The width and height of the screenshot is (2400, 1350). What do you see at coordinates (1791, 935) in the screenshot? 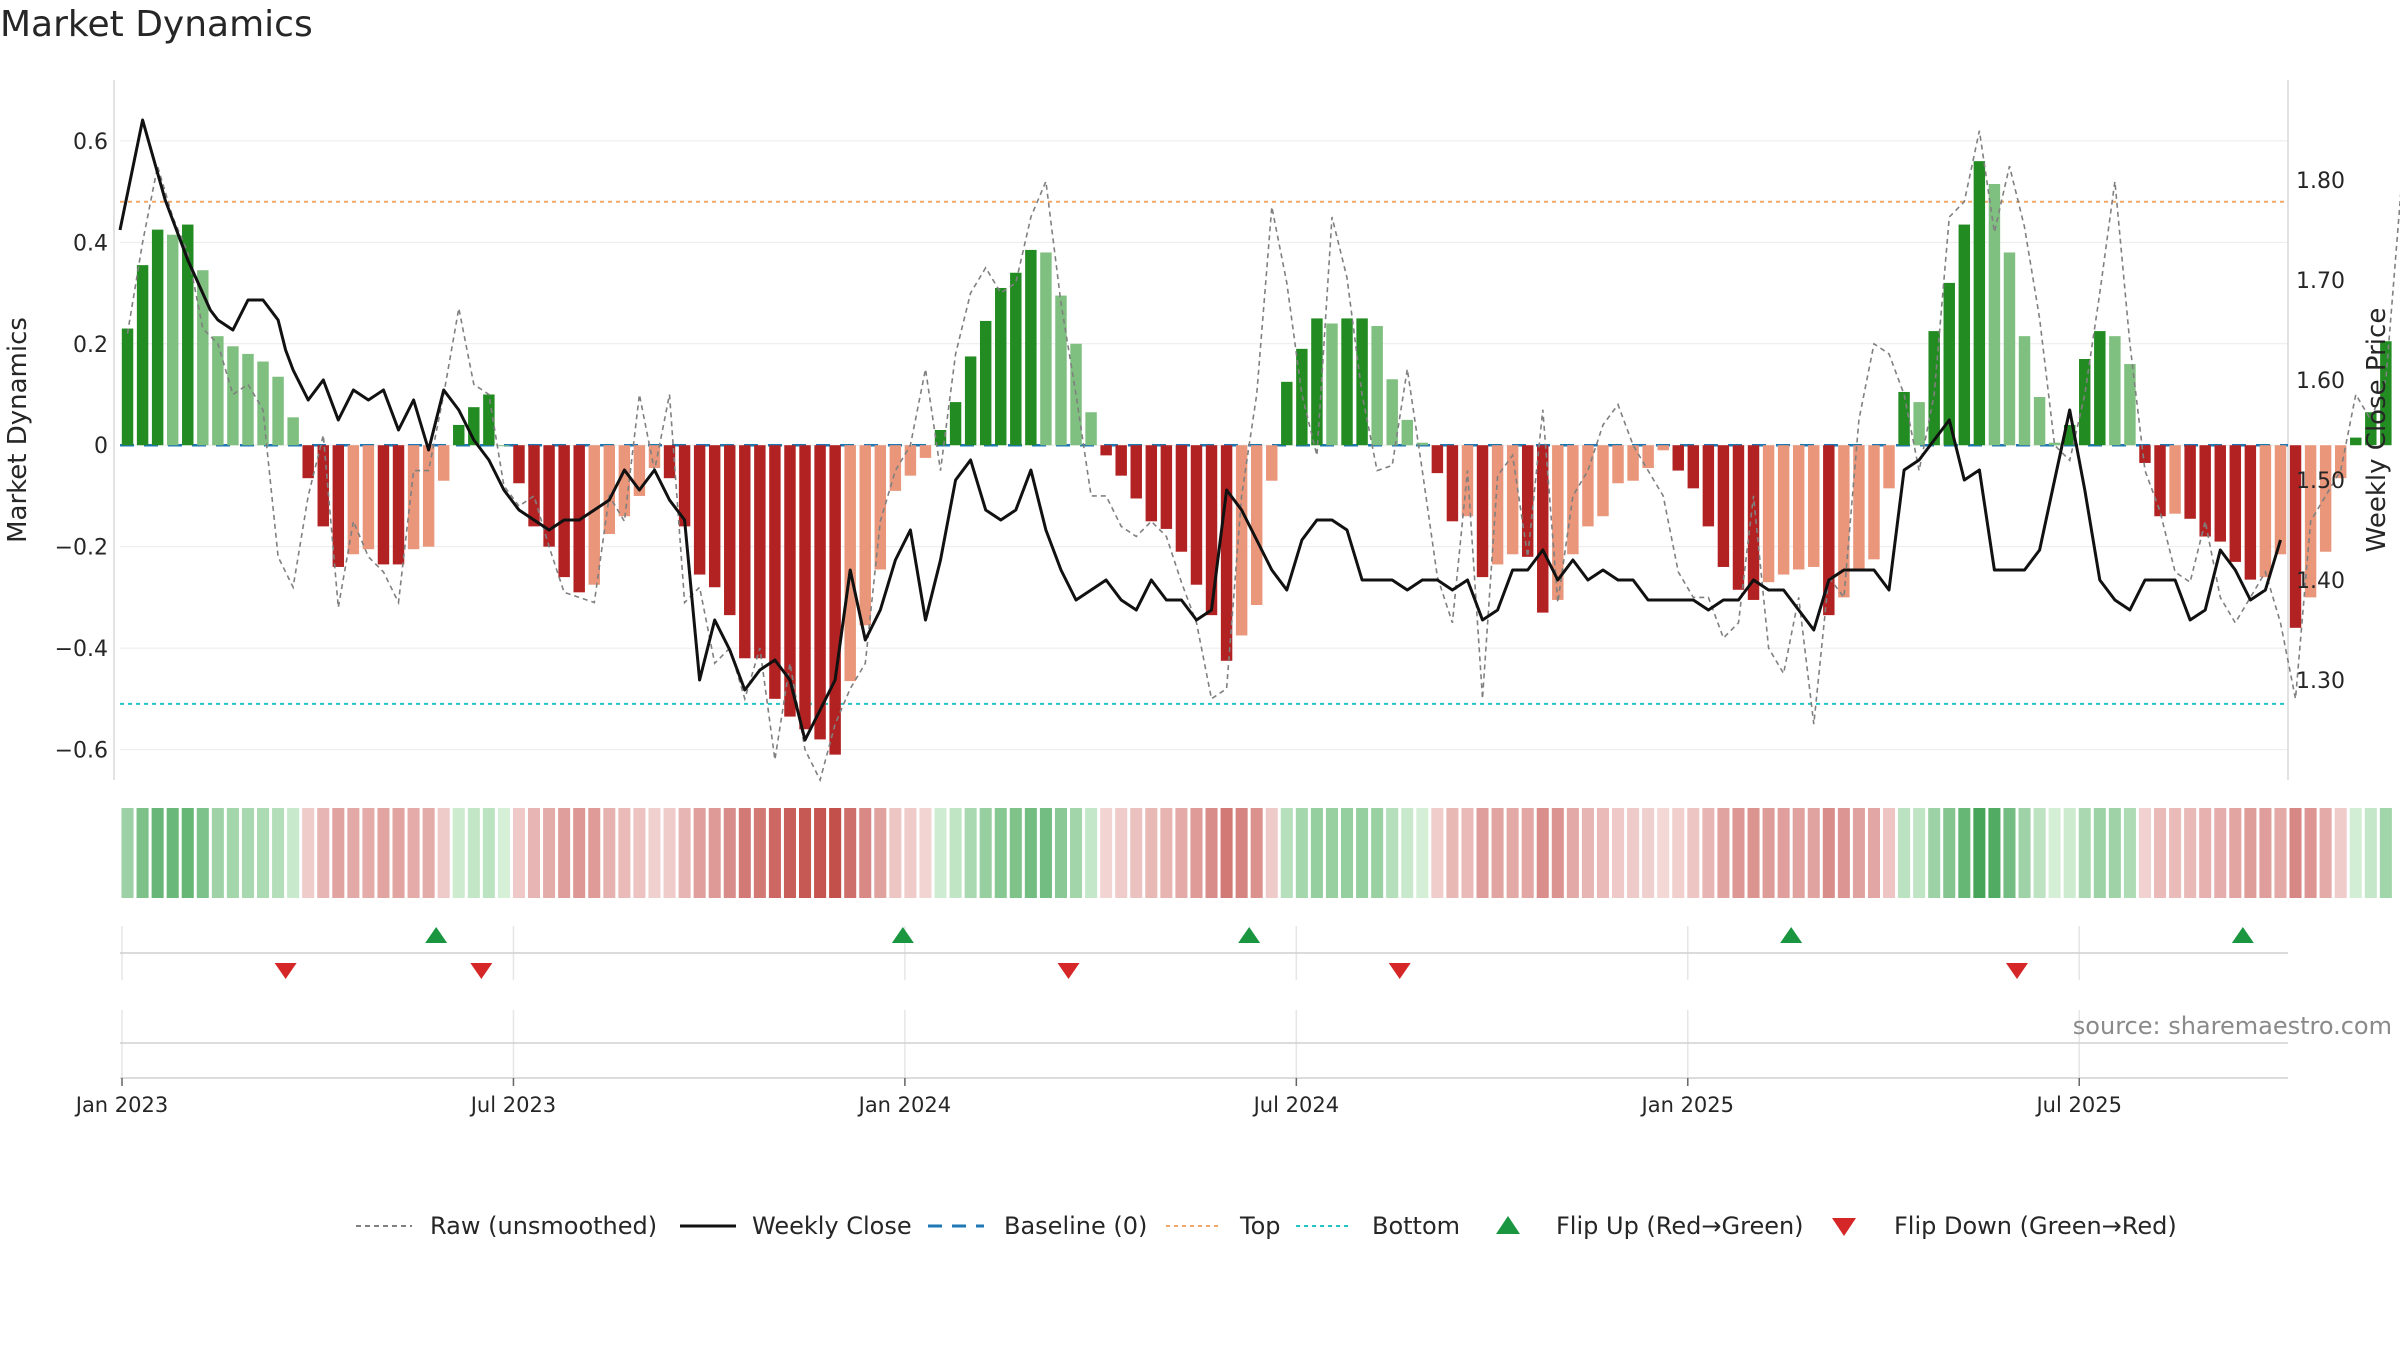
I see `flip-up-marker` at bounding box center [1791, 935].